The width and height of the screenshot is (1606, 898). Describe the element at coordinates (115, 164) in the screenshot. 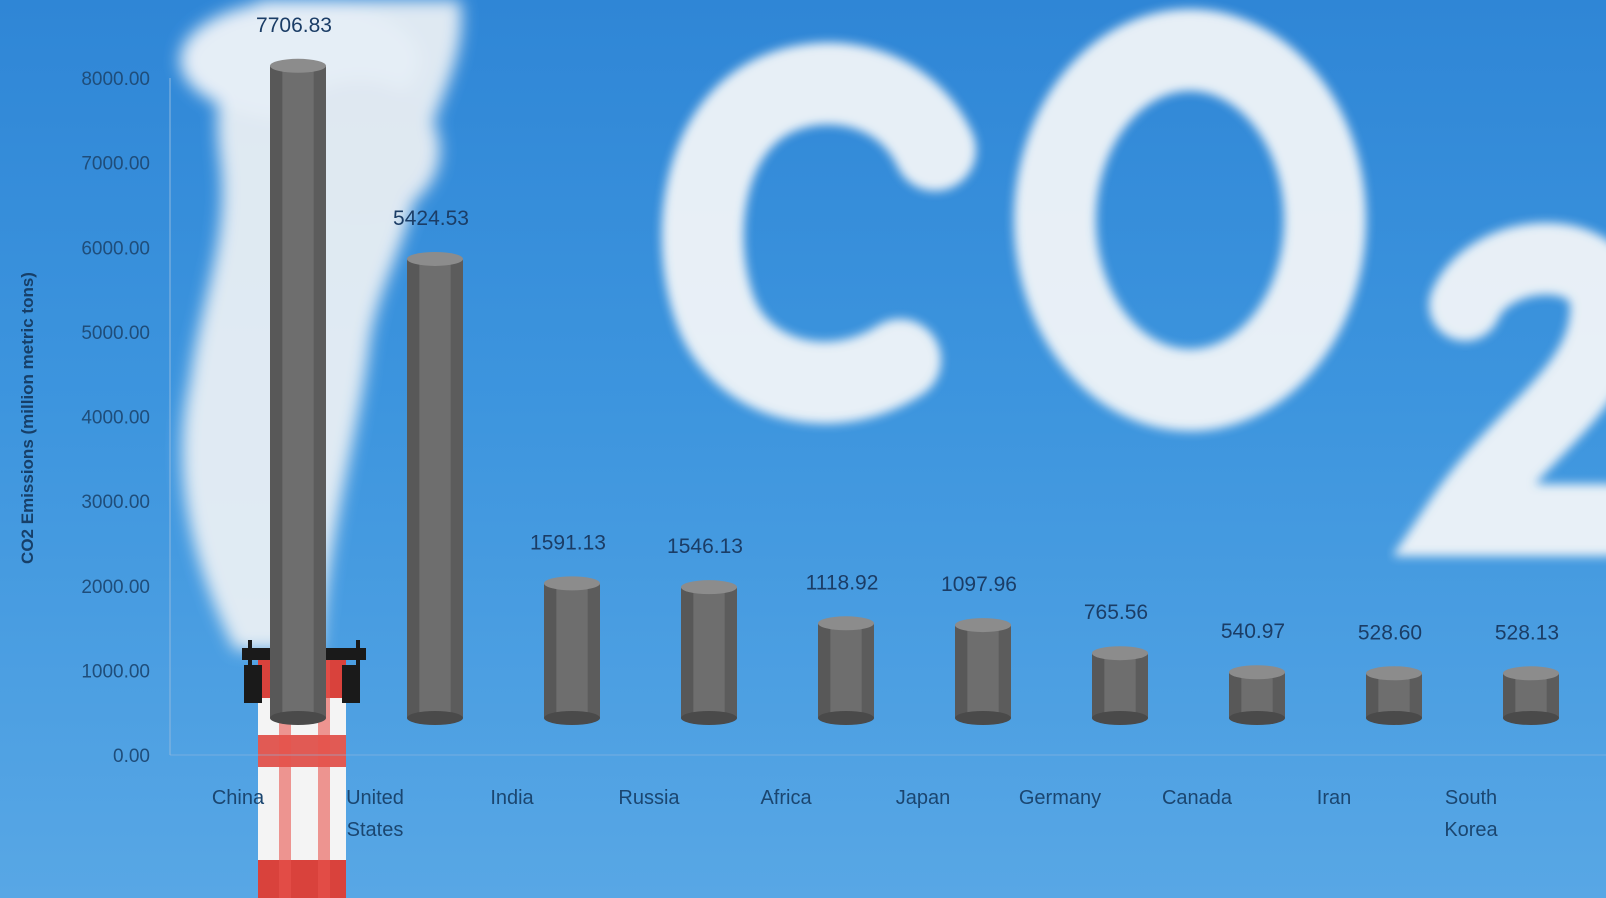

I see `y-tick-label: 7000.00` at that location.